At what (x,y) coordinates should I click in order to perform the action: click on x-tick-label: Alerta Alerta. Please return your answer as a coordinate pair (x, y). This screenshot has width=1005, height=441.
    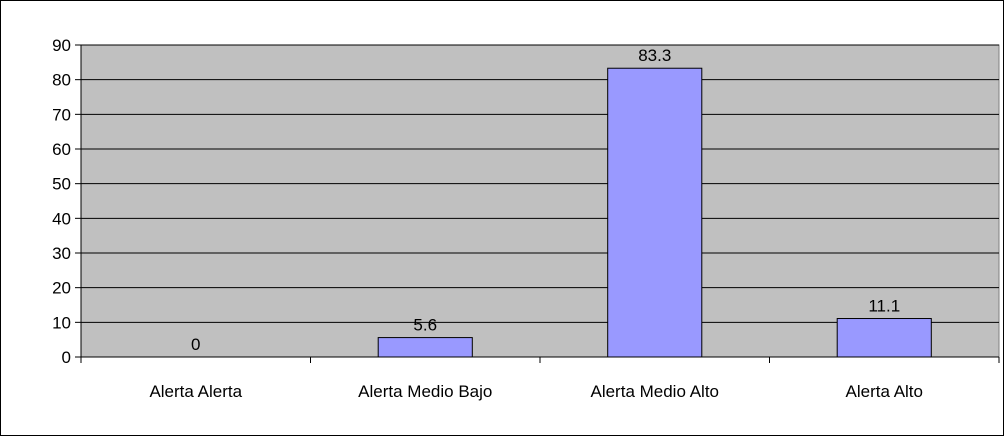
    Looking at the image, I should click on (195, 391).